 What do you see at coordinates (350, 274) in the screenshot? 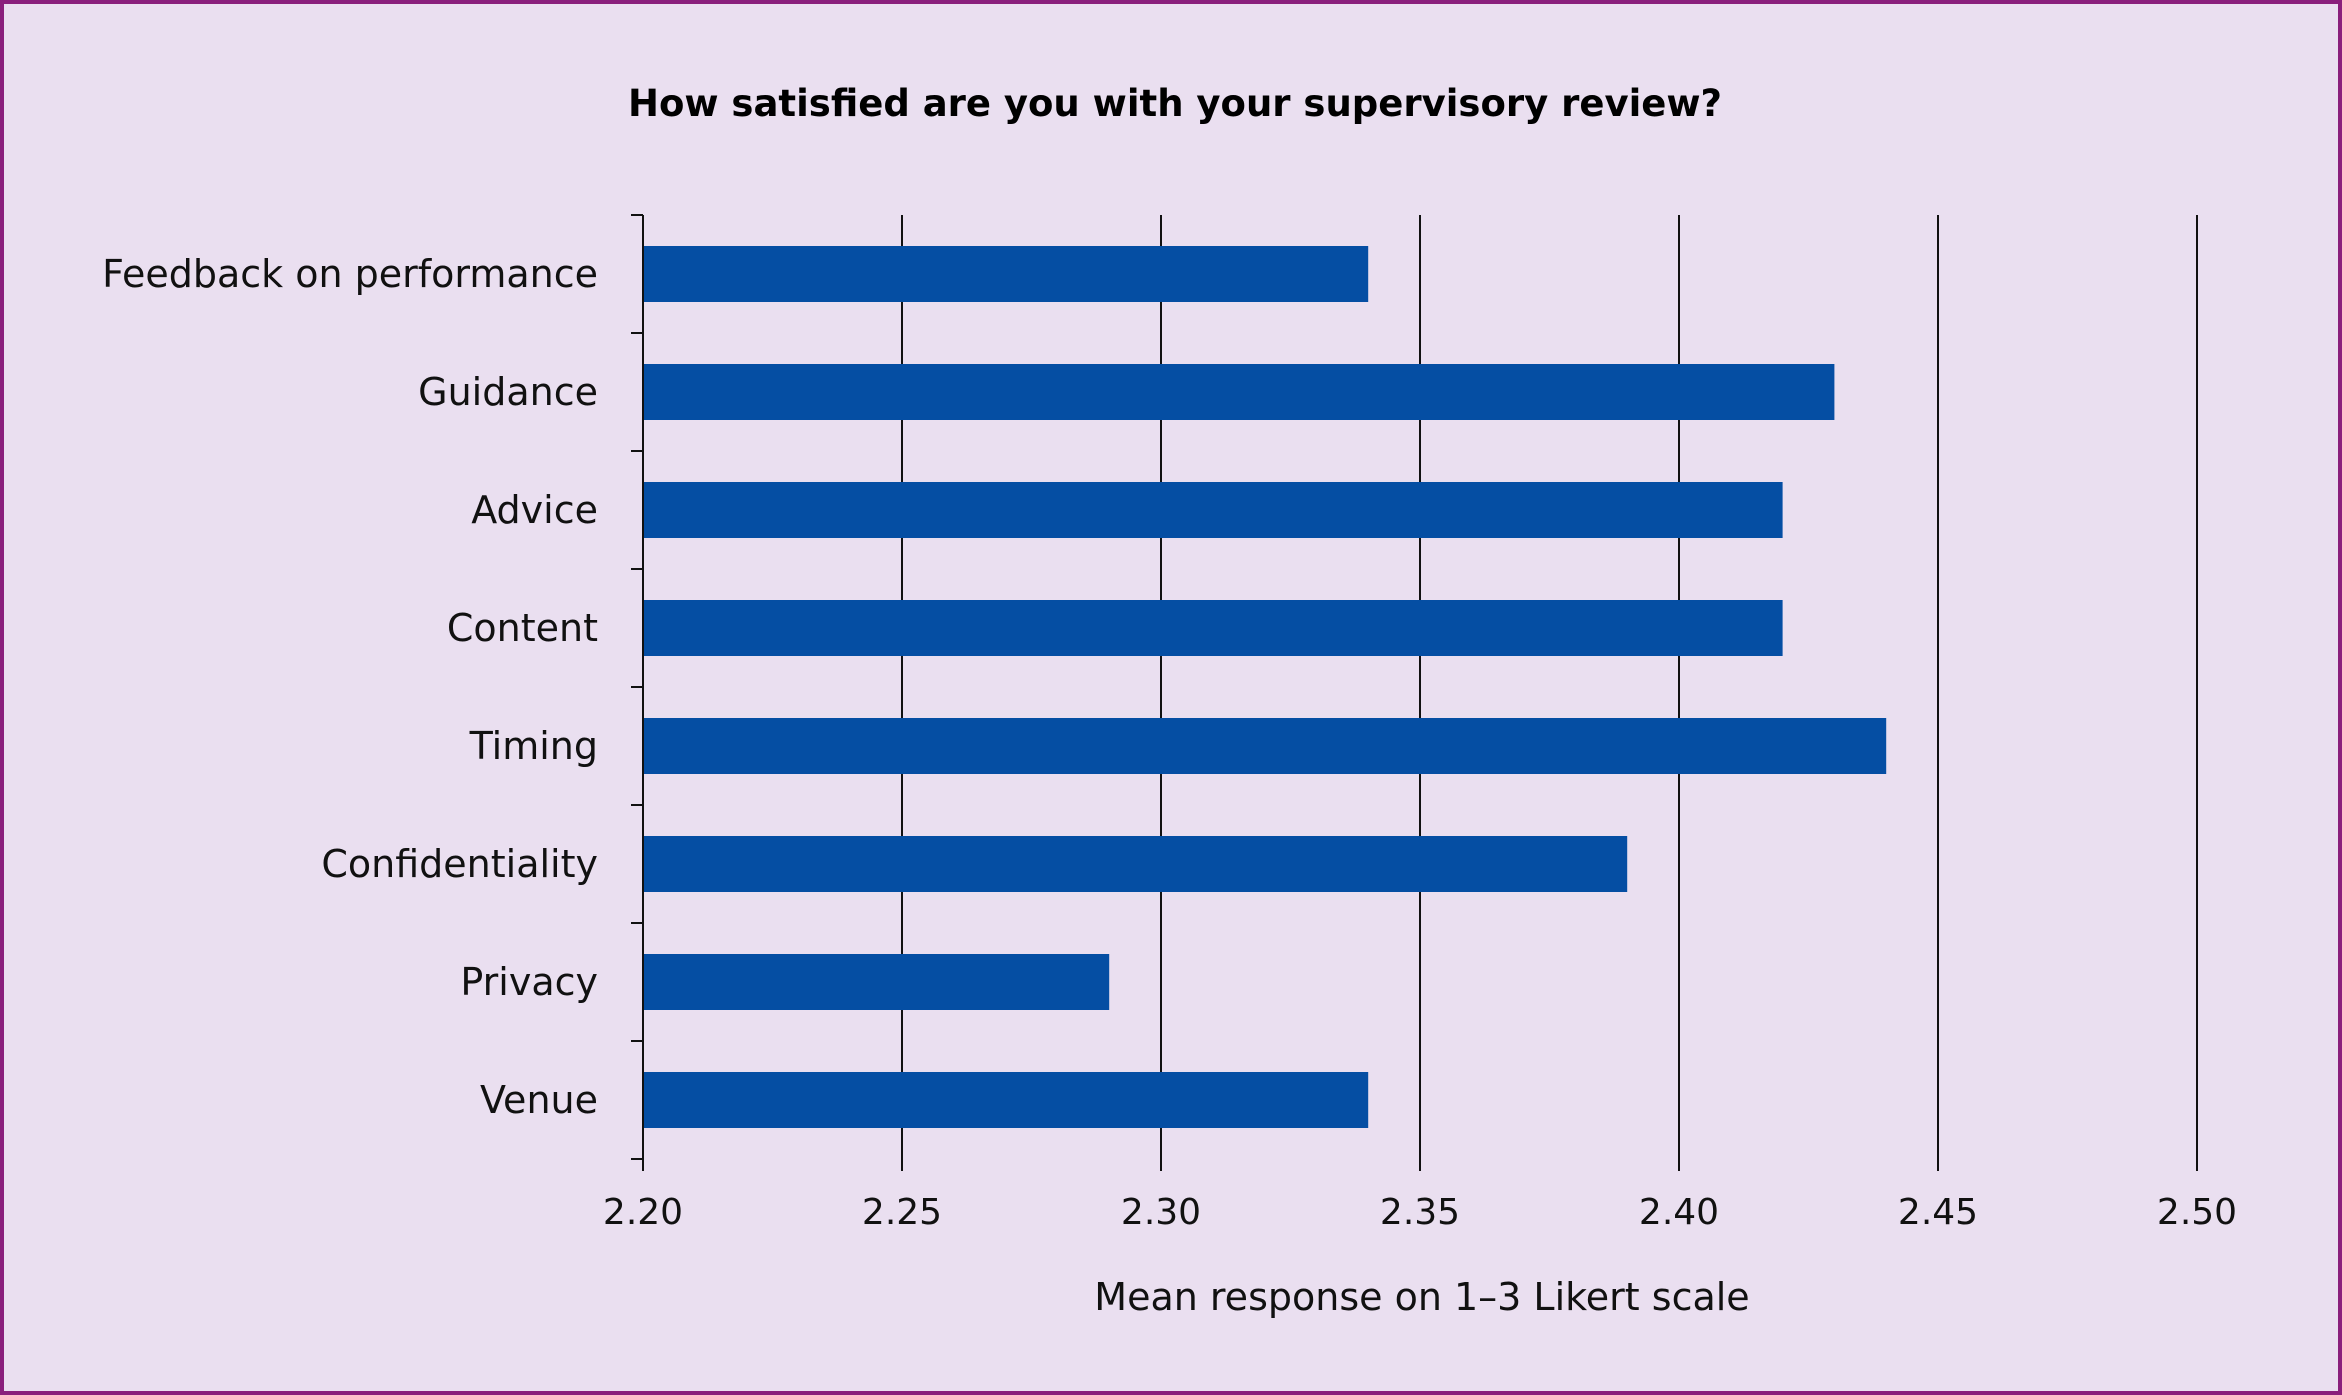
I see `category-label: Feedback on performance` at bounding box center [350, 274].